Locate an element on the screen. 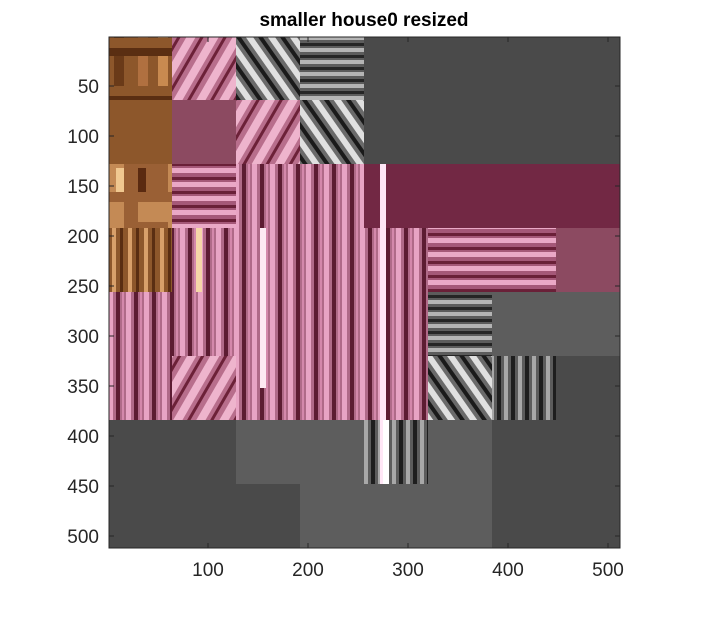 The width and height of the screenshot is (728, 642). x-tick-label: 300 is located at coordinates (408, 570).